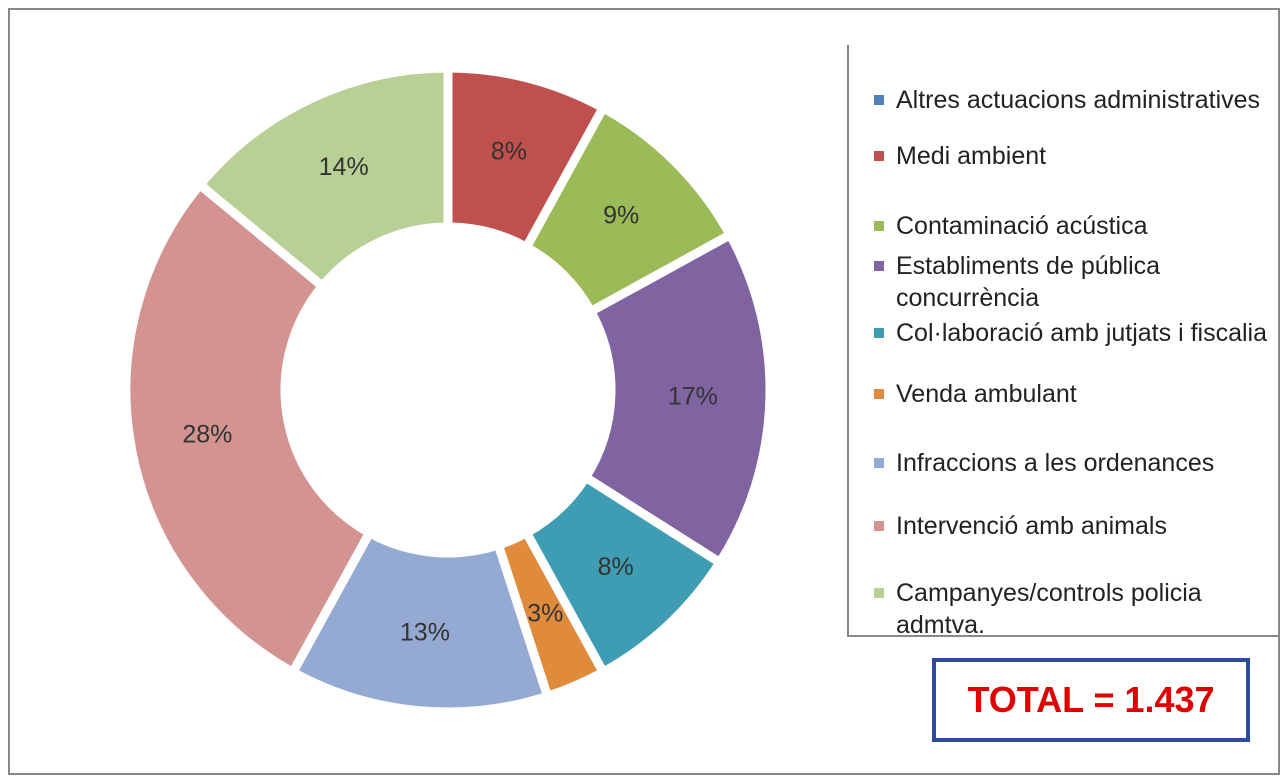  I want to click on slice-label: 28%, so click(207, 435).